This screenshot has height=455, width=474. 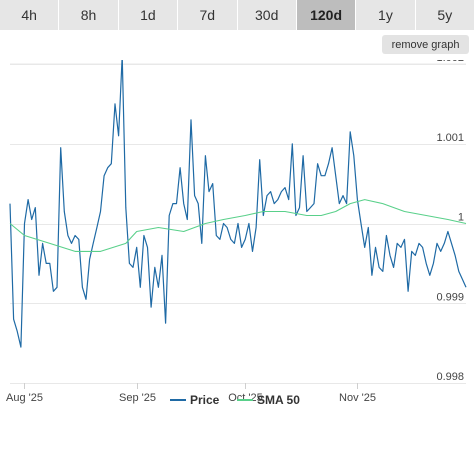 I want to click on x-tick-label: Sep '25, so click(x=137, y=398).